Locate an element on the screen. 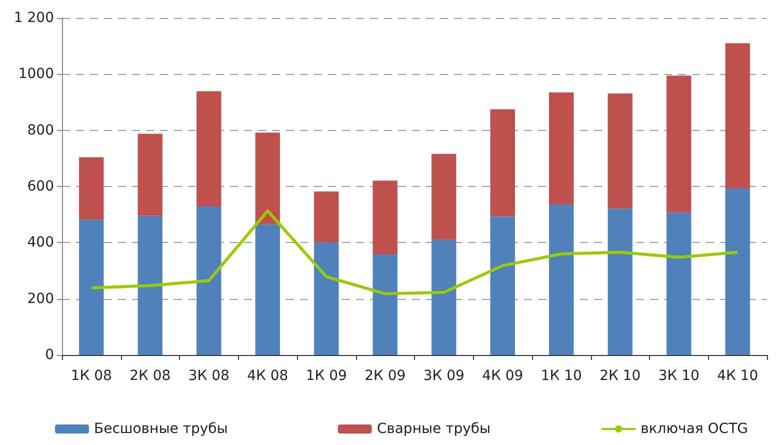 The image size is (781, 445). x-tick-label: 4К 08 is located at coordinates (267, 376).